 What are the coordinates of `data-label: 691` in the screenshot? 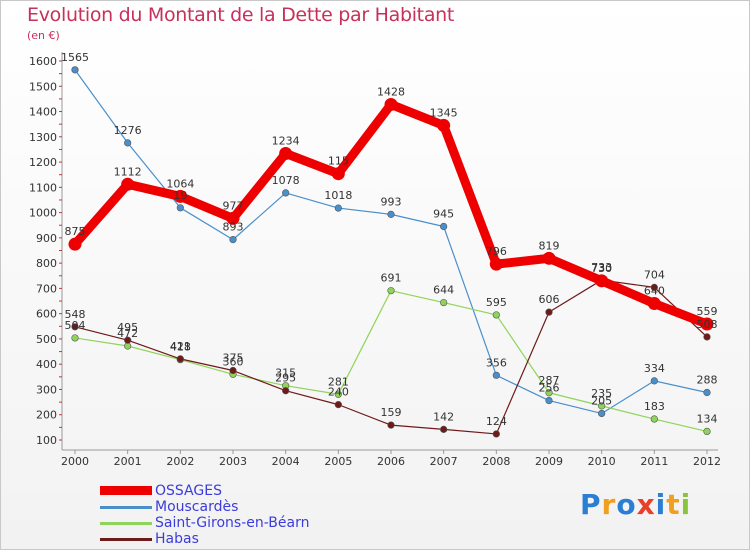 It's located at (391, 278).